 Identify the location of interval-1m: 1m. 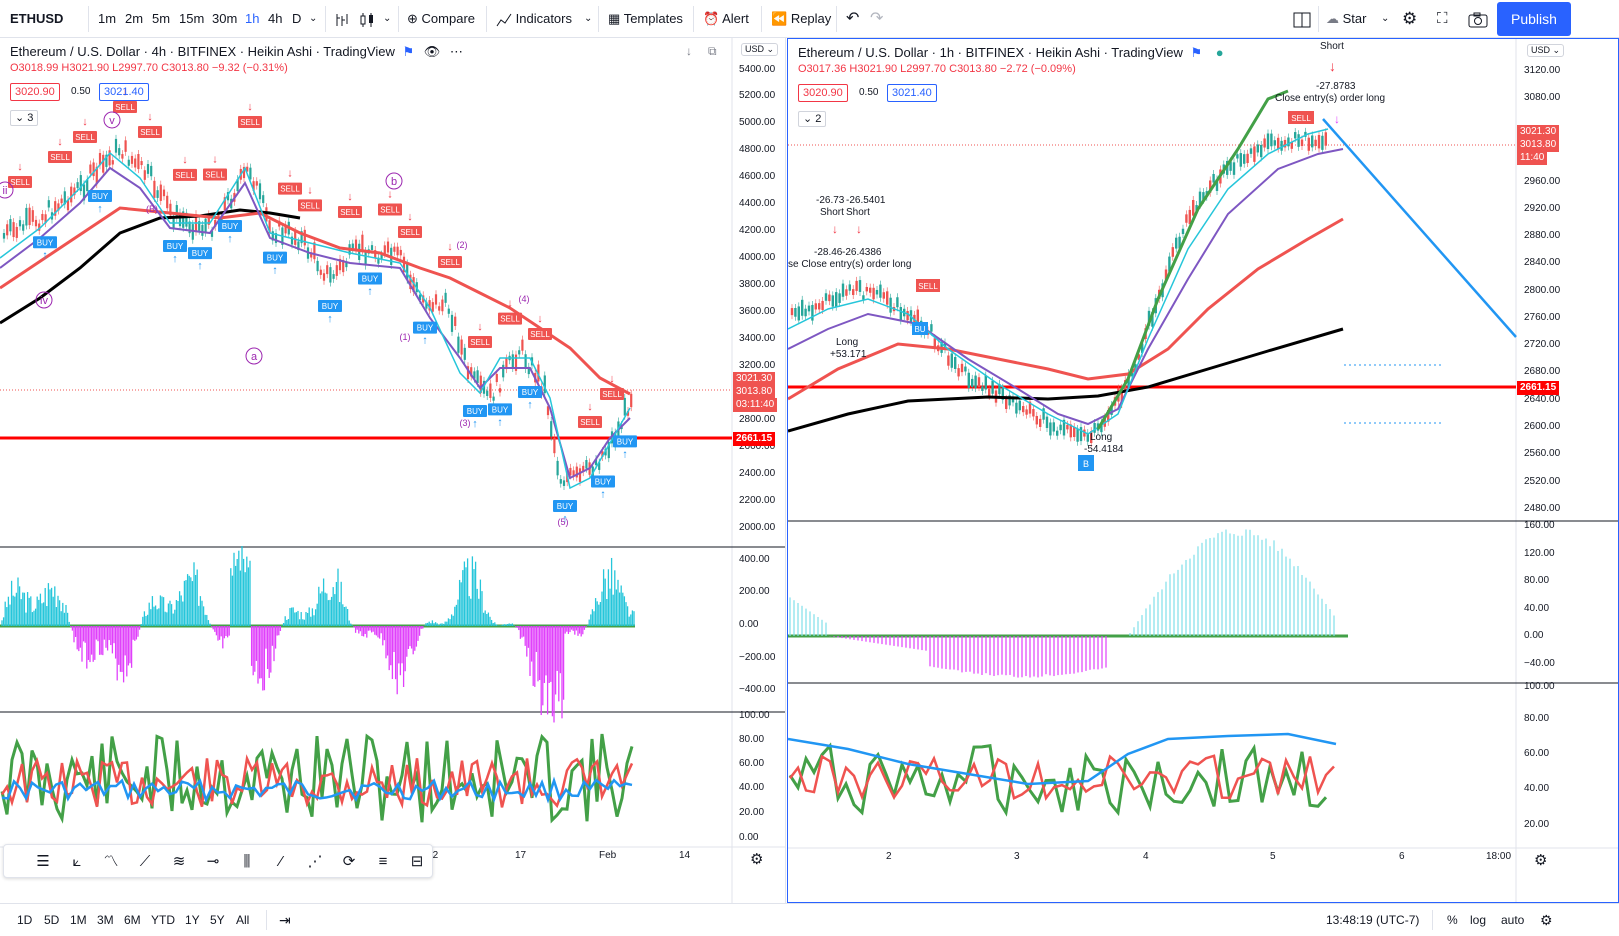
(107, 18).